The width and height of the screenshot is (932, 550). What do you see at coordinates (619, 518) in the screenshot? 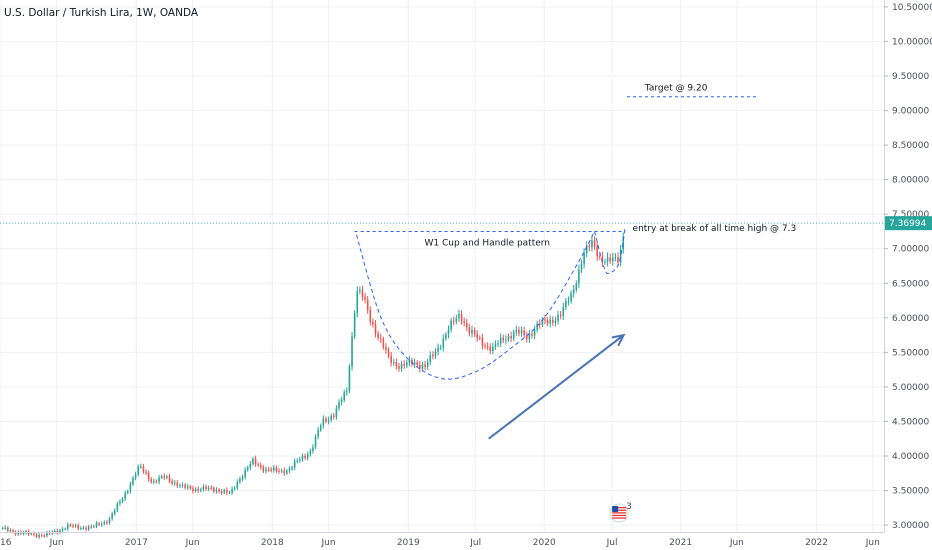
I see `flag-stripe` at bounding box center [619, 518].